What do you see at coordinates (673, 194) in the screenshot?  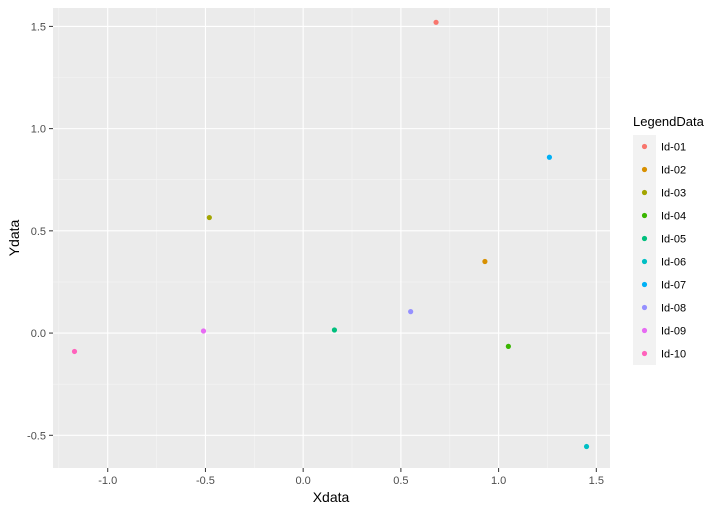 I see `legend-label-id-03: Id-03` at bounding box center [673, 194].